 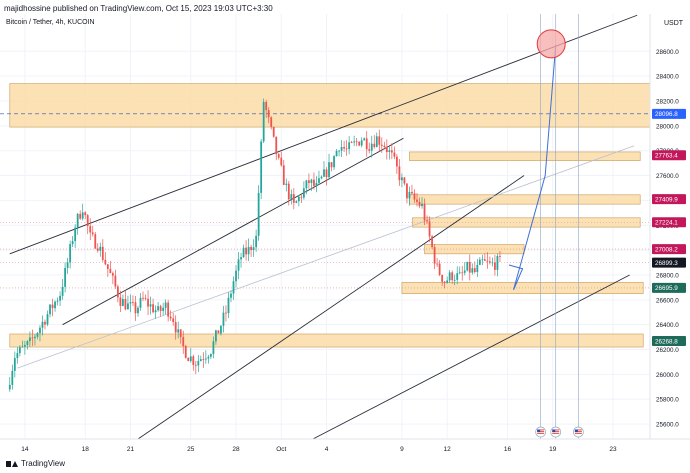 I want to click on x-tick-label: 14, so click(x=25, y=449).